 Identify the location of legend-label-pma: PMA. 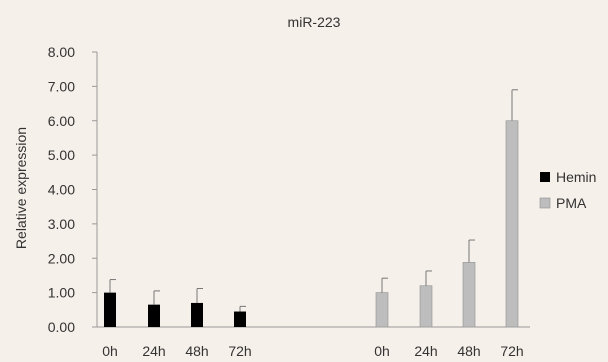
(571, 203).